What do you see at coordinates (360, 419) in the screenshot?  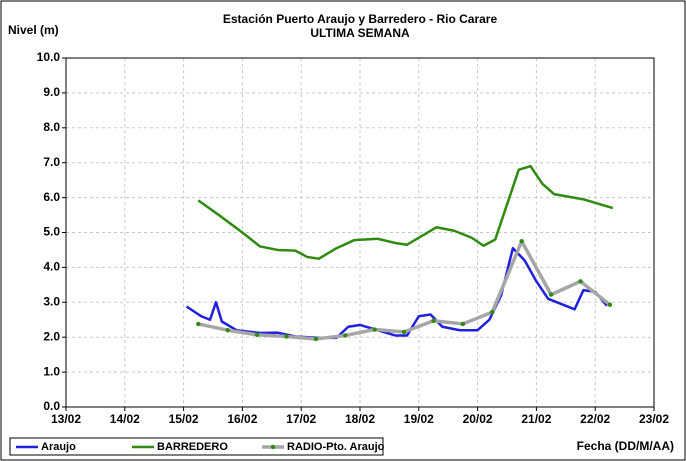 I see `x-tick-label: 18/02` at bounding box center [360, 419].